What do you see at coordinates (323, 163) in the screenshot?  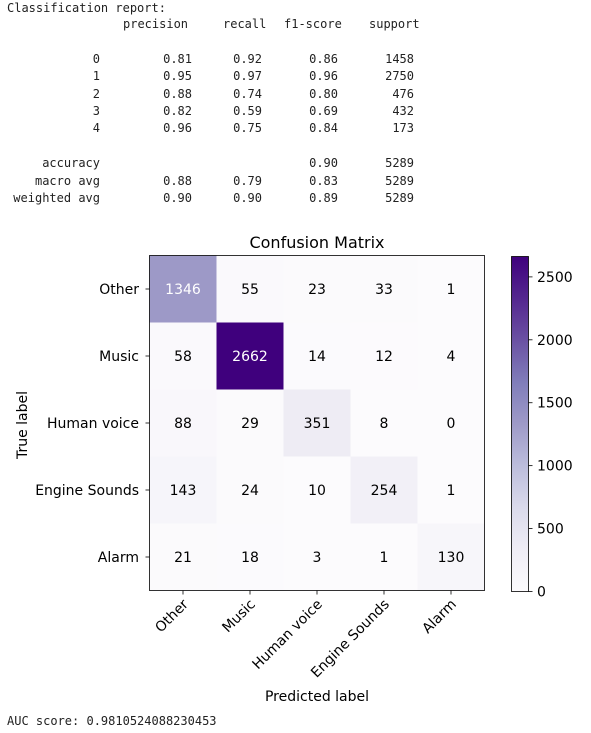 I see `report-cell-f1: 0.90` at bounding box center [323, 163].